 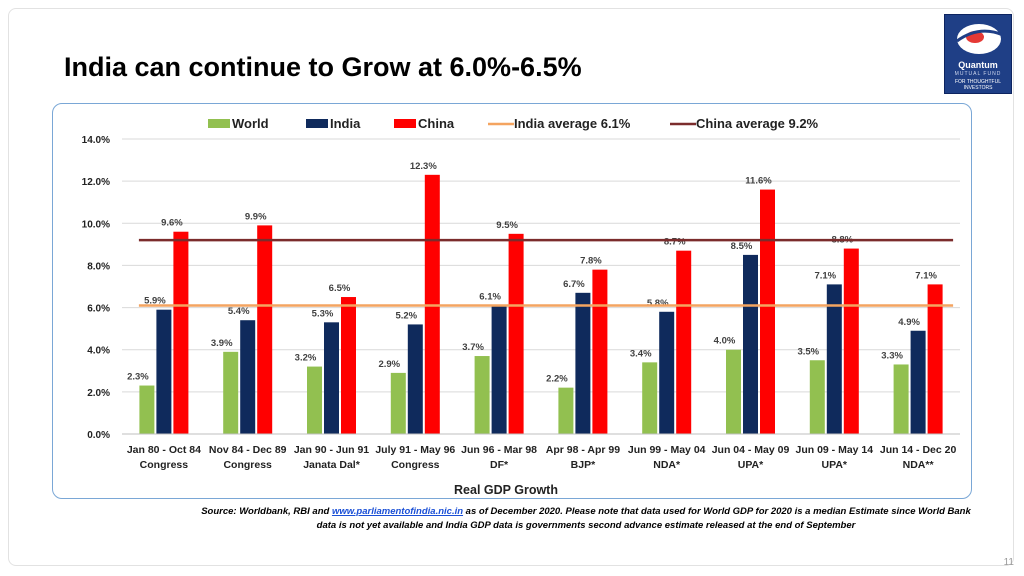 What do you see at coordinates (751, 465) in the screenshot?
I see `x-tick-sublabel: UPA*` at bounding box center [751, 465].